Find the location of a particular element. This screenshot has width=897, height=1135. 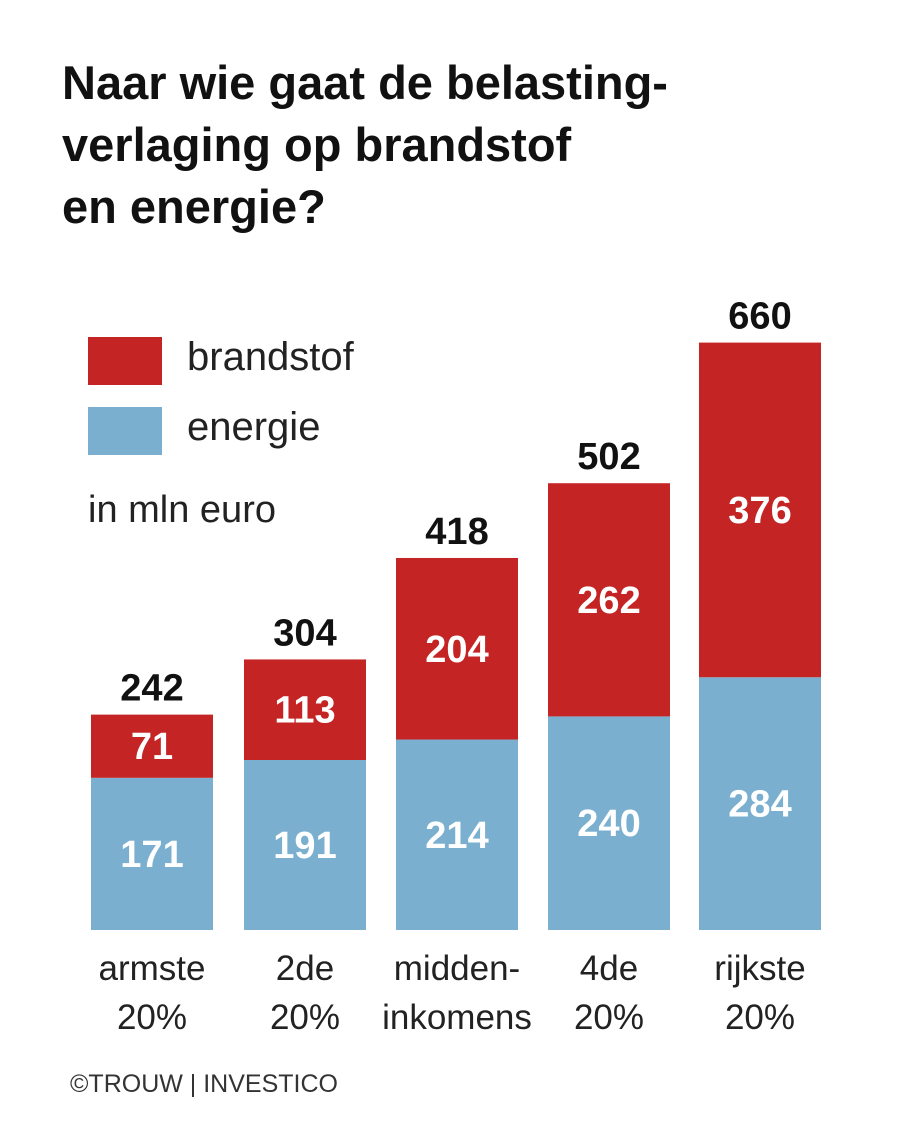

bar-value-label-brandstof: 376 is located at coordinates (759, 511).